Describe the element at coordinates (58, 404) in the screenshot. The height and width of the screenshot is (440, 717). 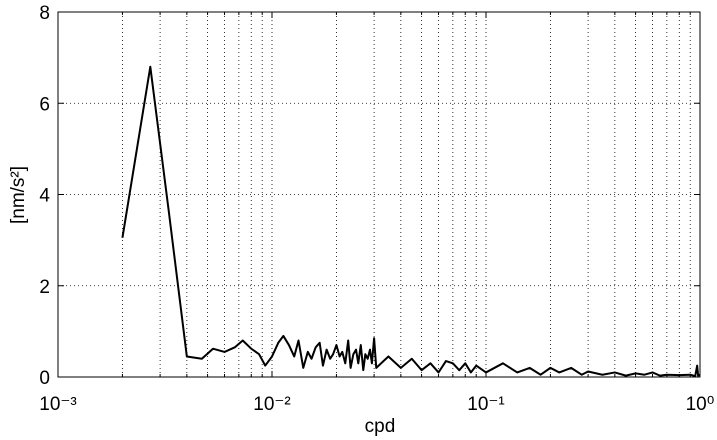
I see `x-tick-label: 10⁻³` at that location.